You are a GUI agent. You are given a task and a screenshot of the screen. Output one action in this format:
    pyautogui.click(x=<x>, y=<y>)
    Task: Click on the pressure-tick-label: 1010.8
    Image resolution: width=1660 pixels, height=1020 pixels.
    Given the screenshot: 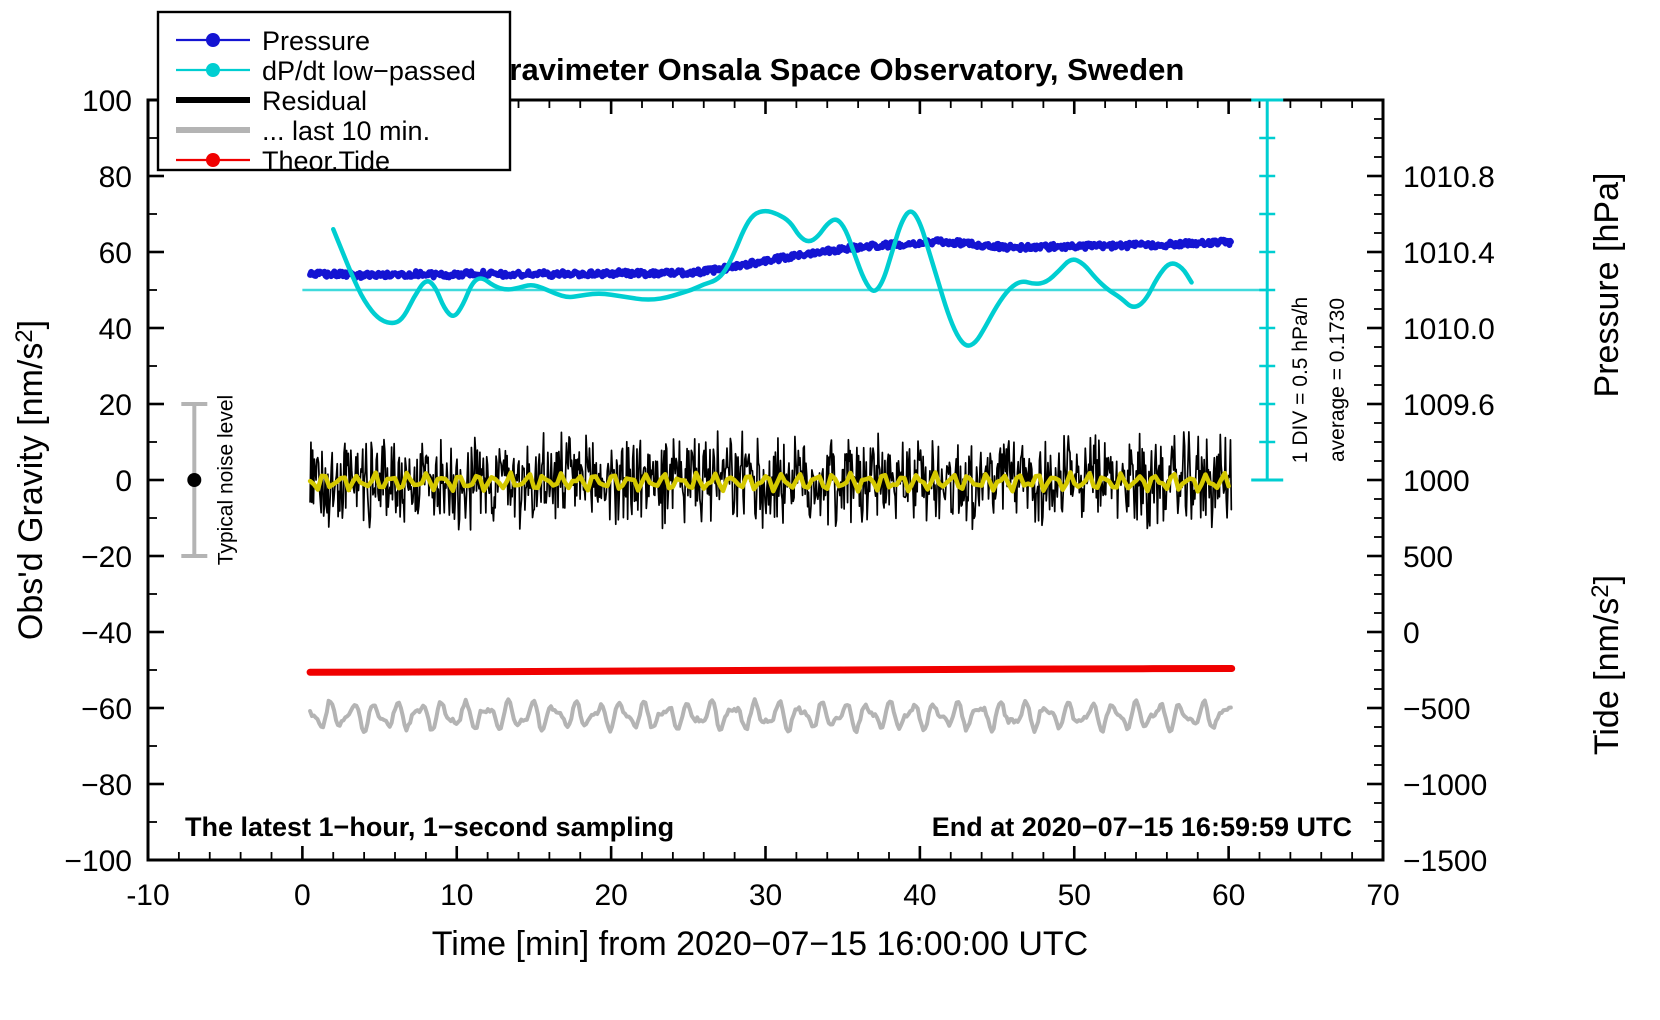 What is the action you would take?
    pyautogui.click(x=1449, y=177)
    